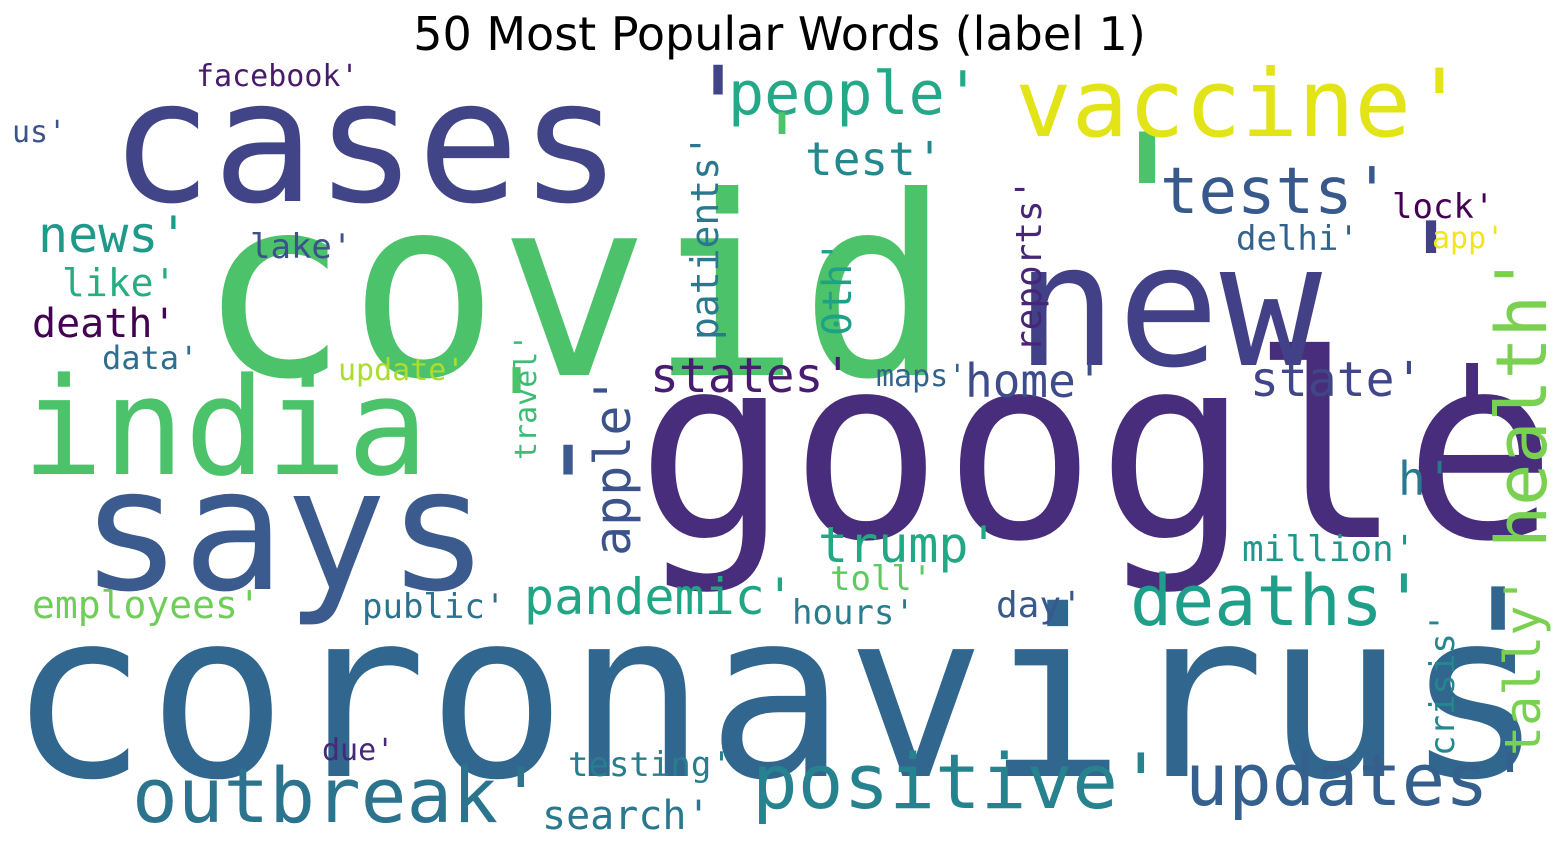  What do you see at coordinates (1034, 381) in the screenshot?
I see `word-home: home'` at bounding box center [1034, 381].